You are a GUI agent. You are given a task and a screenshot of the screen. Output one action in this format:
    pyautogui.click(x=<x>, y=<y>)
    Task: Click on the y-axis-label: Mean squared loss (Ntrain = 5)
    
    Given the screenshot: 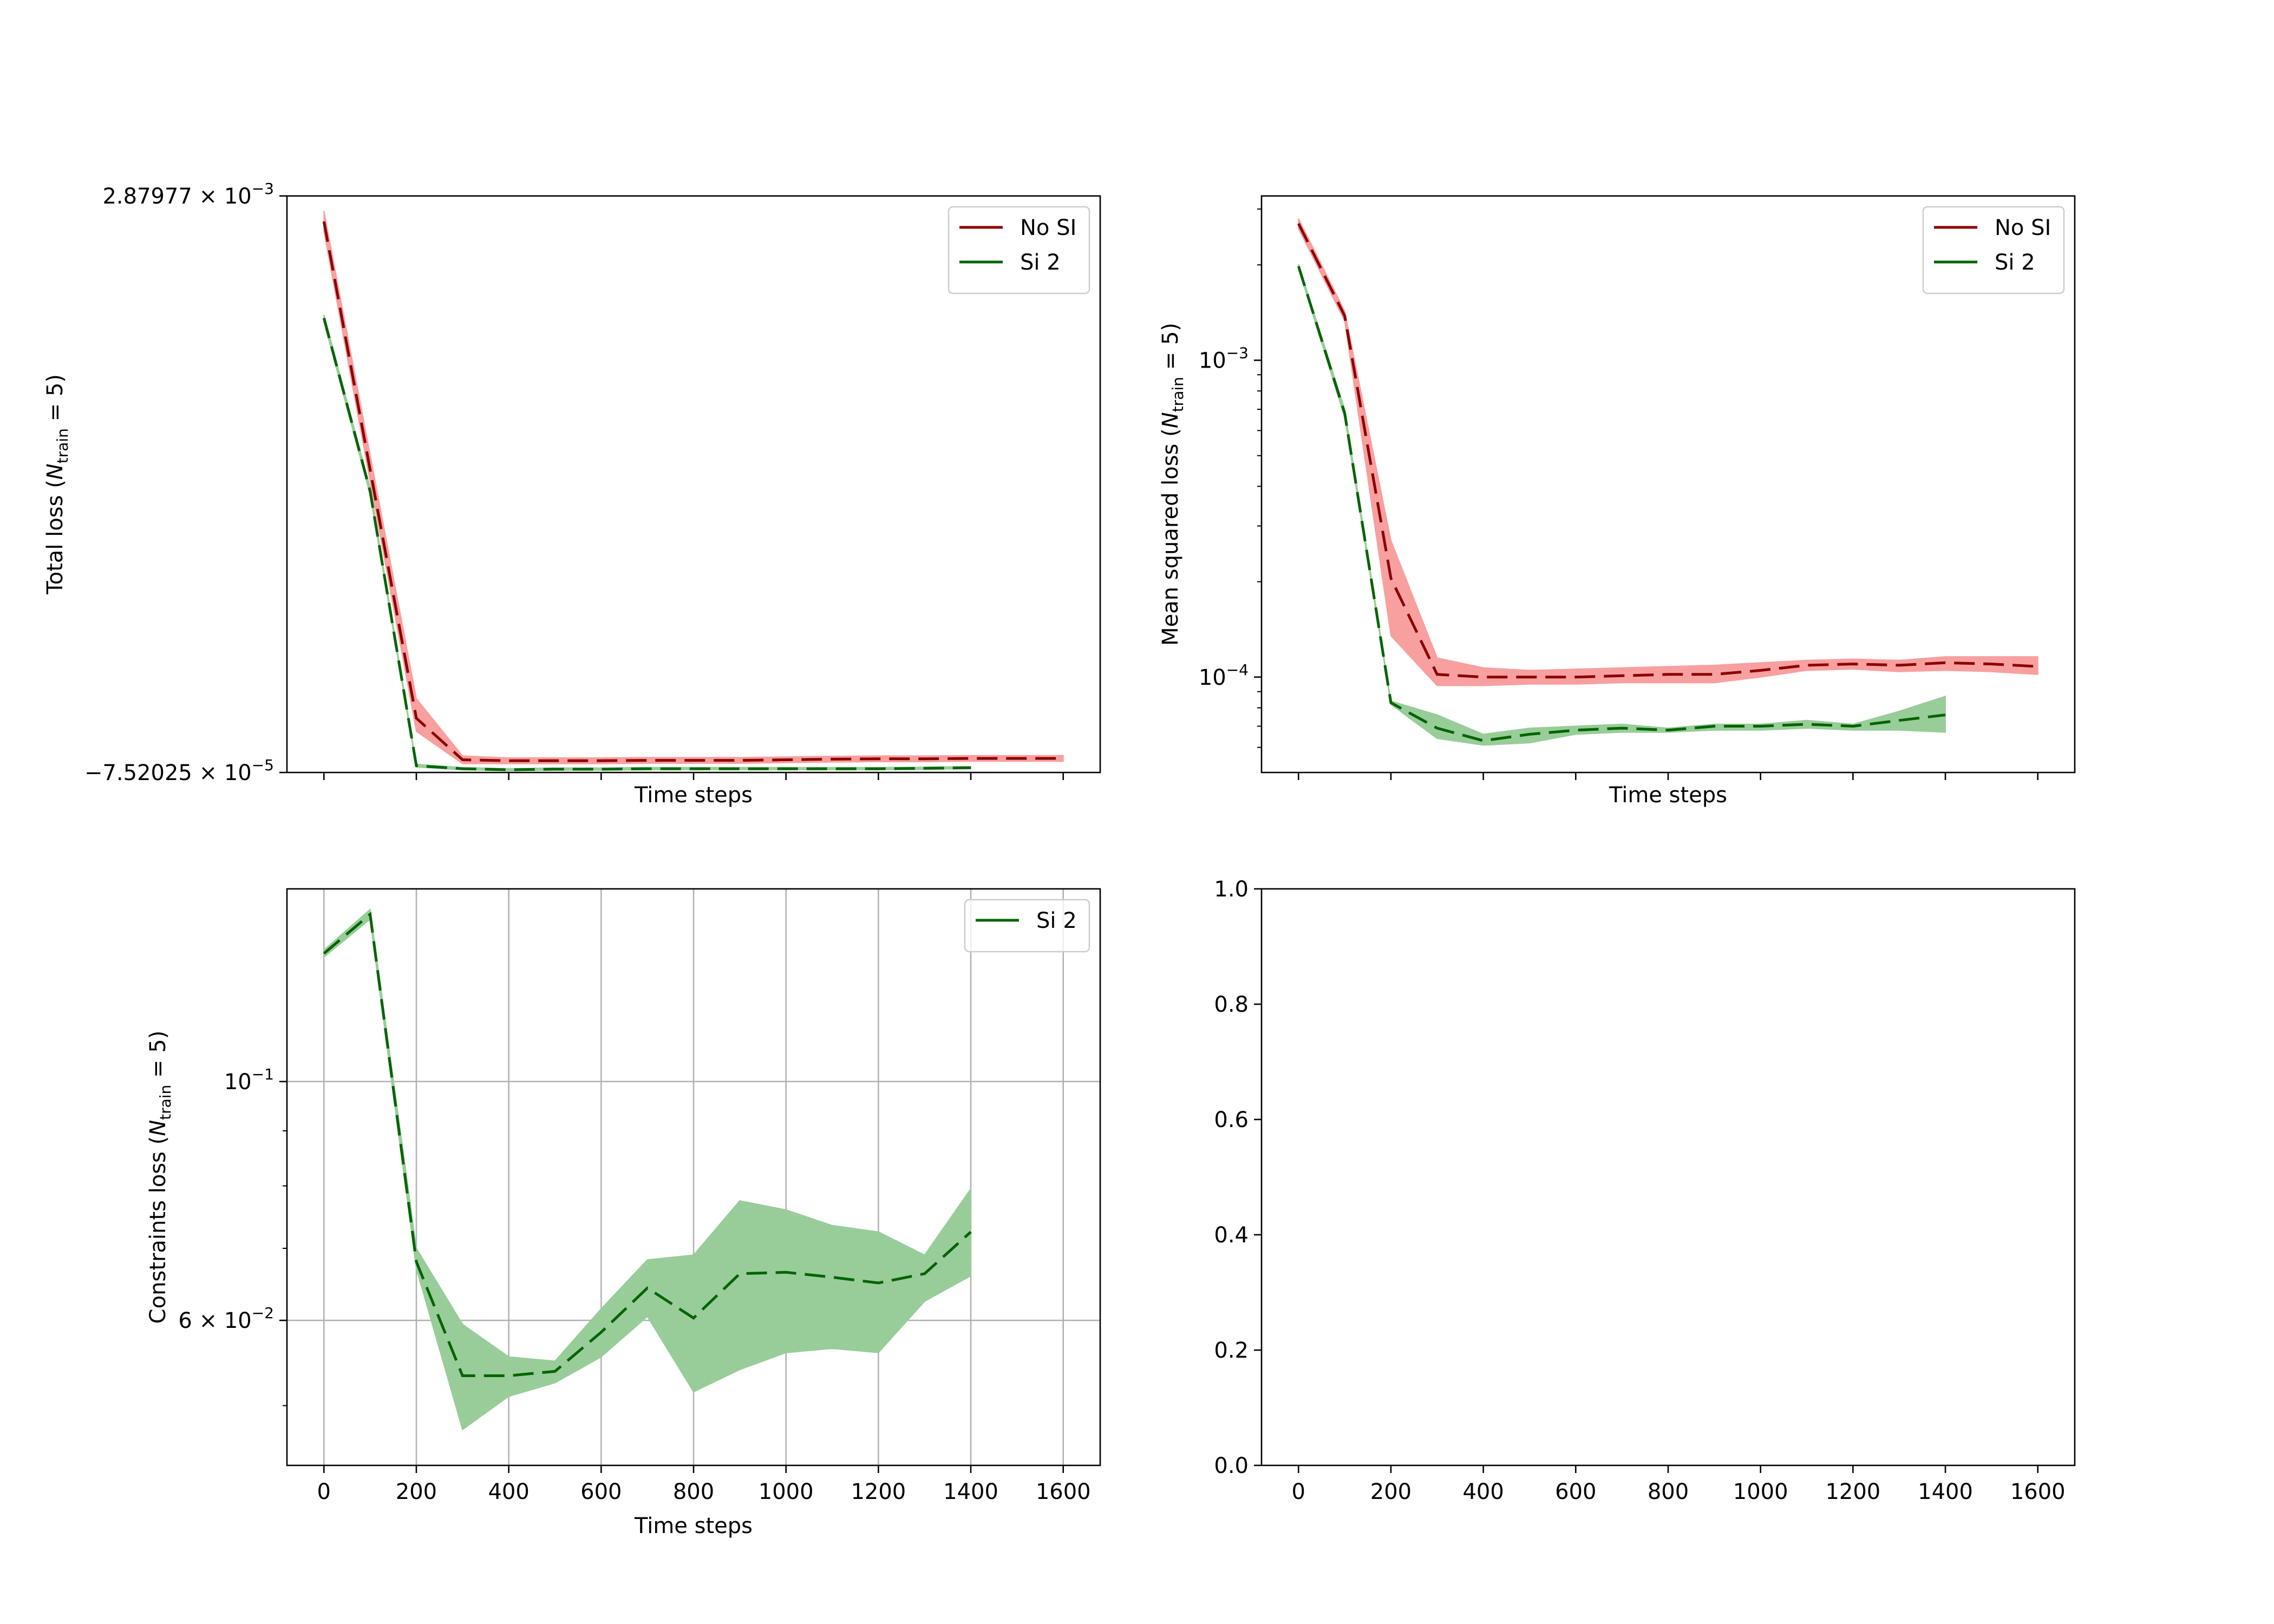 What is the action you would take?
    pyautogui.click(x=1172, y=485)
    